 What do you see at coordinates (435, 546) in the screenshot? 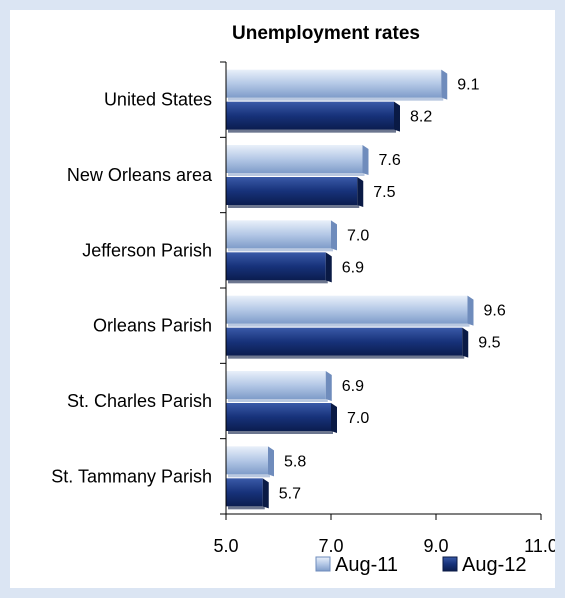
I see `x-tick-label: 9.0` at bounding box center [435, 546].